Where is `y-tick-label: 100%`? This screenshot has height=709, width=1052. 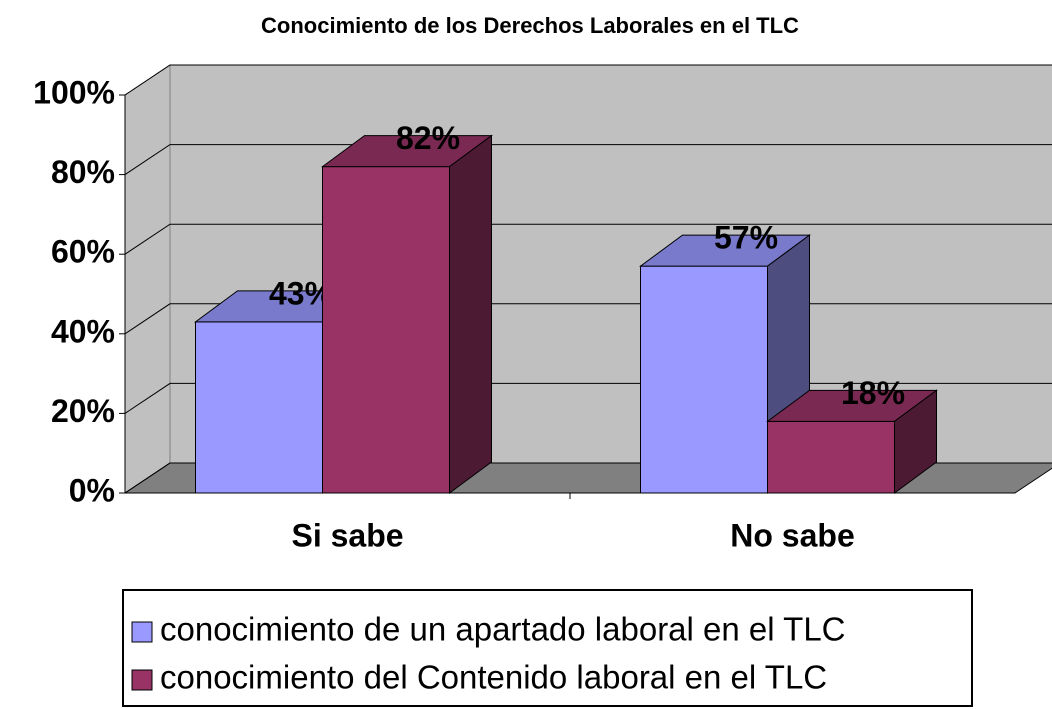 y-tick-label: 100% is located at coordinates (74, 92).